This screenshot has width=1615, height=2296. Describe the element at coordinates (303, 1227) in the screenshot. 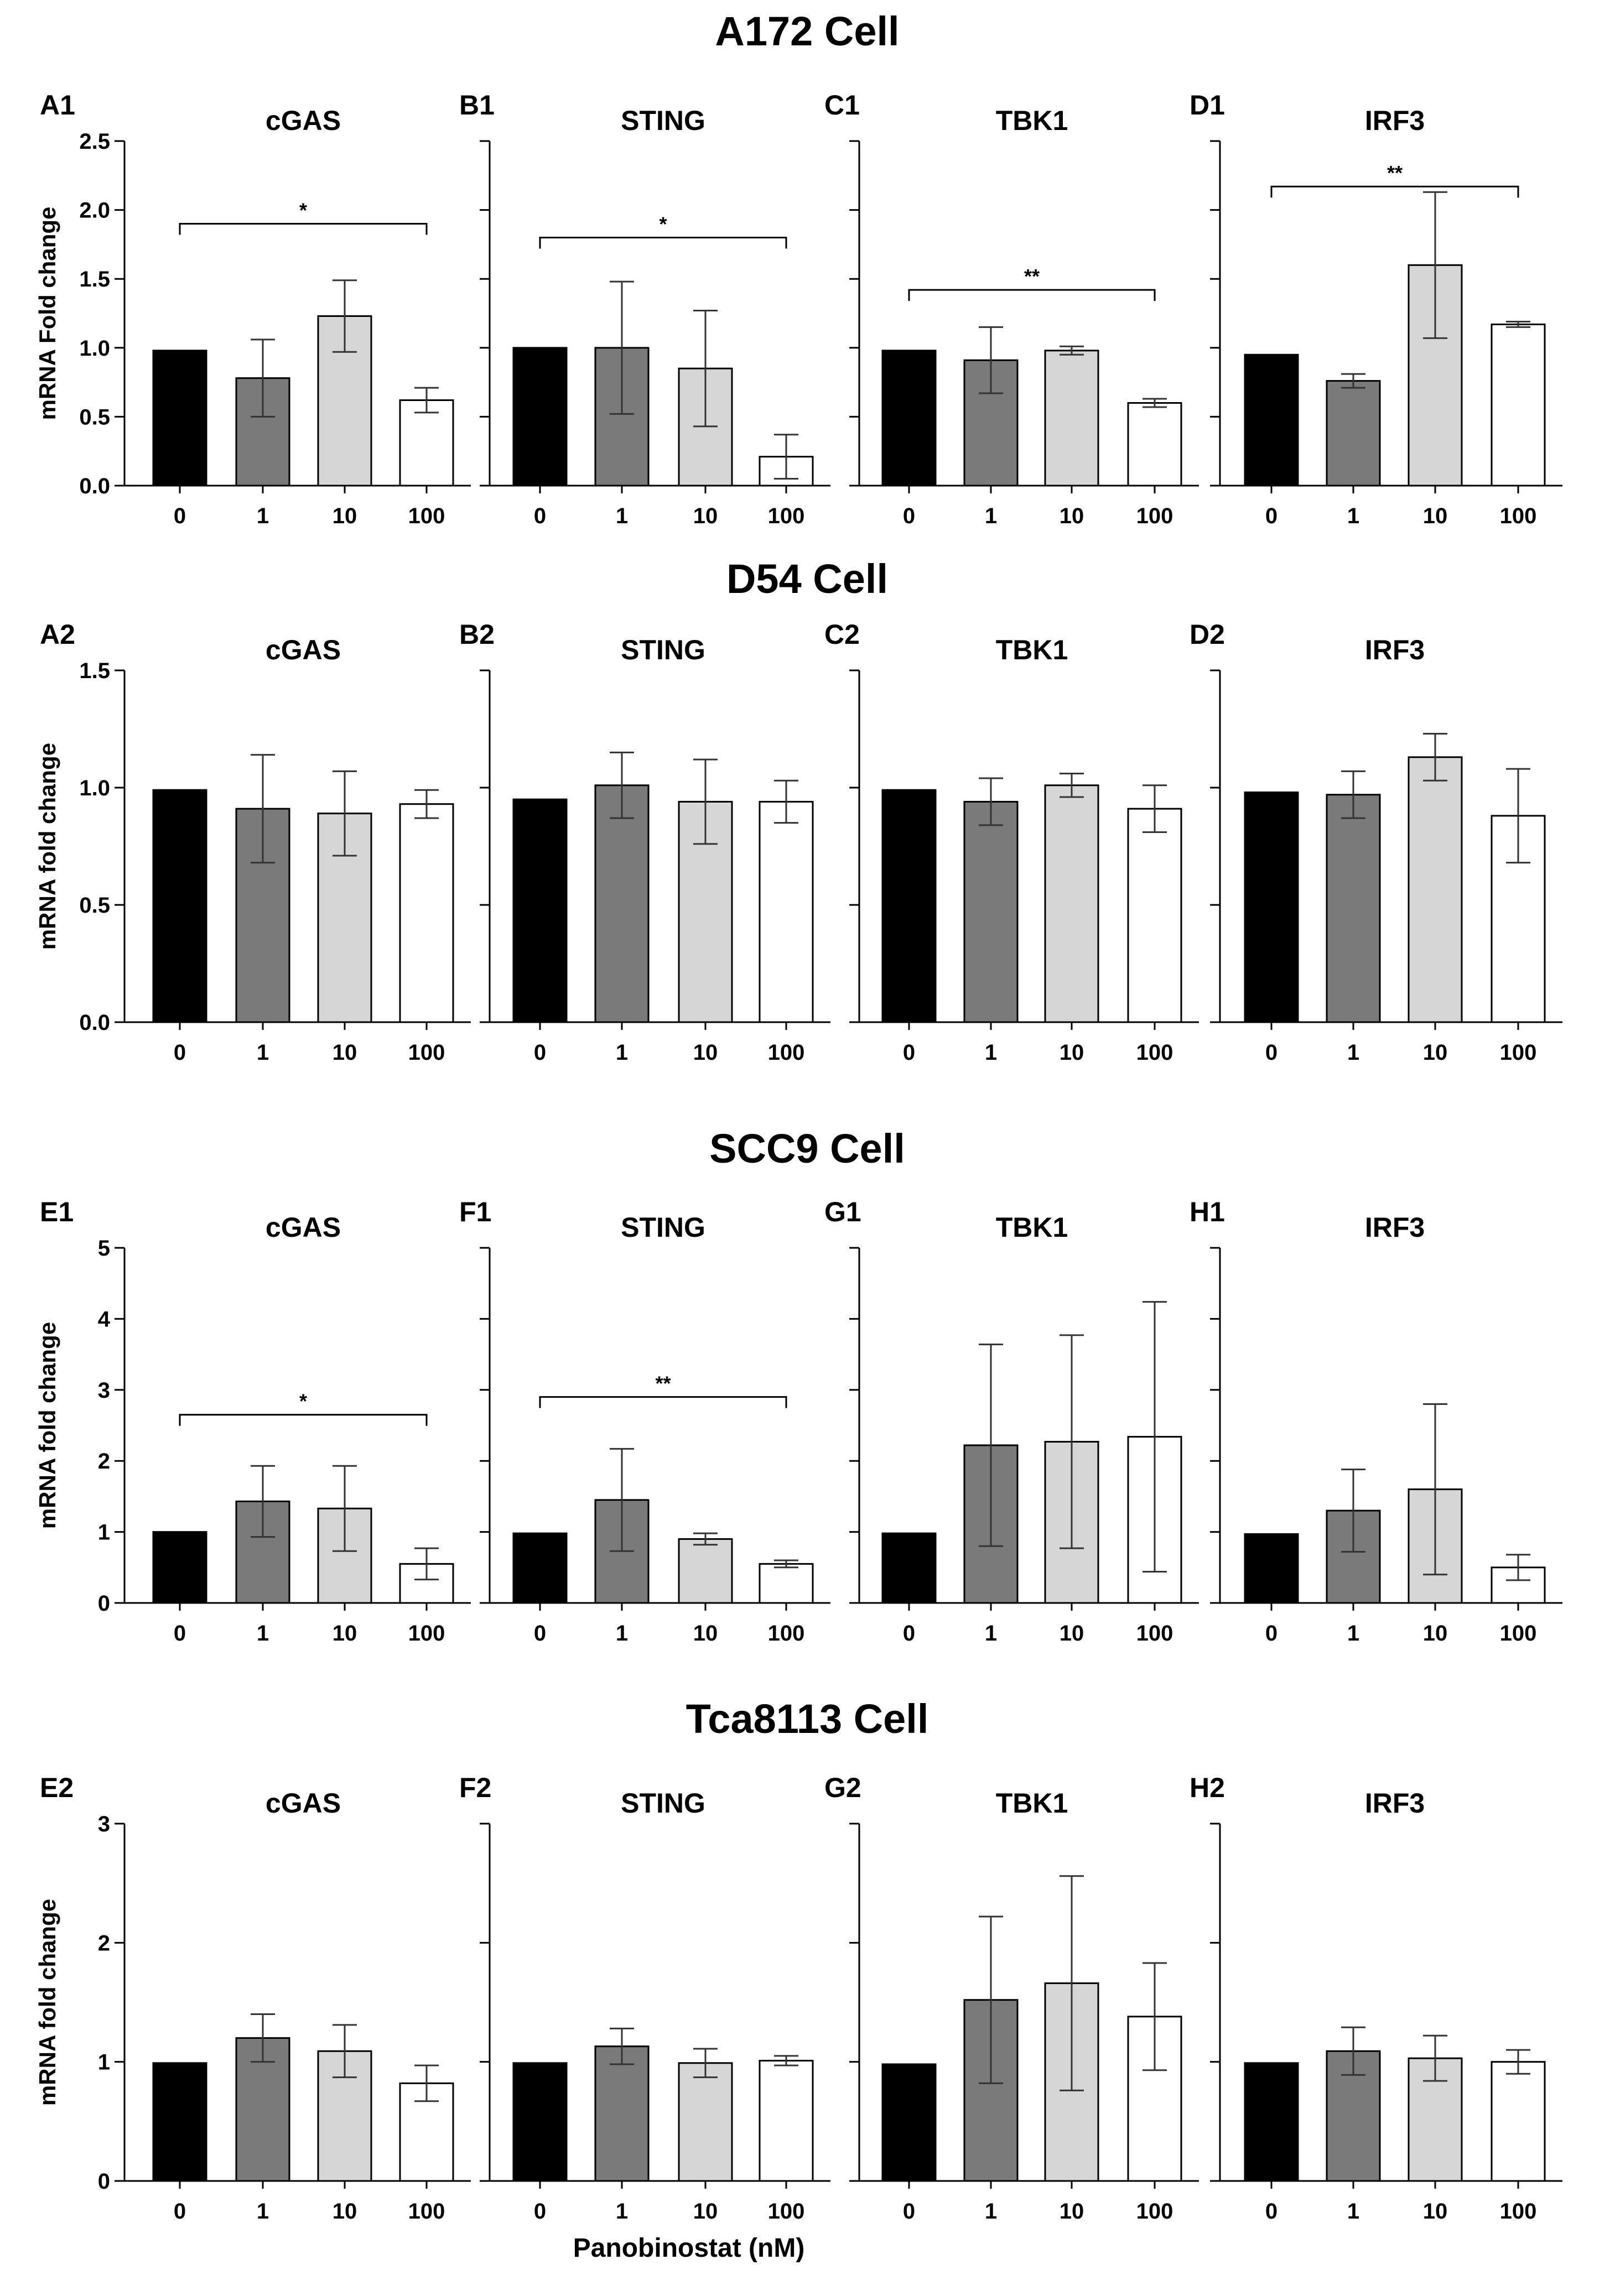

I see `panel-title: cGAS` at that location.